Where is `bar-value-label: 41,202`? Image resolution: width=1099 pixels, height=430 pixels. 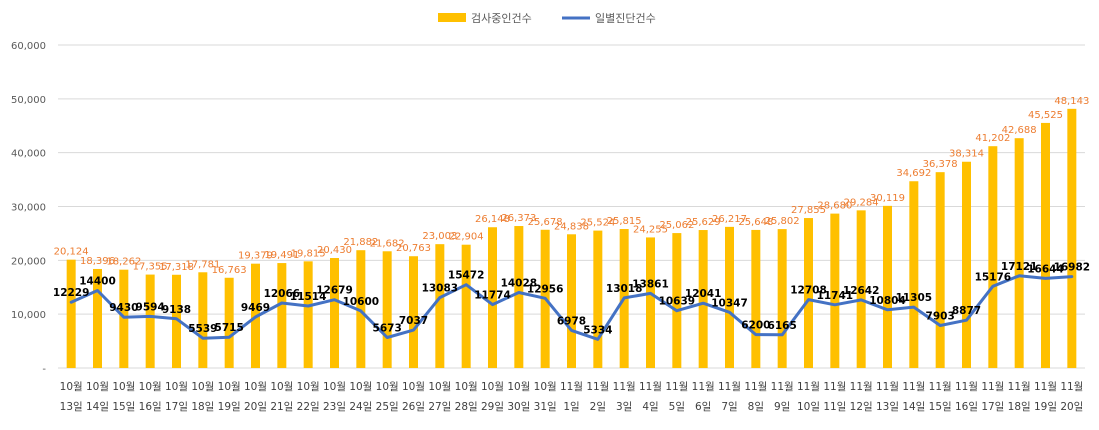
bar-value-label: 41,202 is located at coordinates (992, 138).